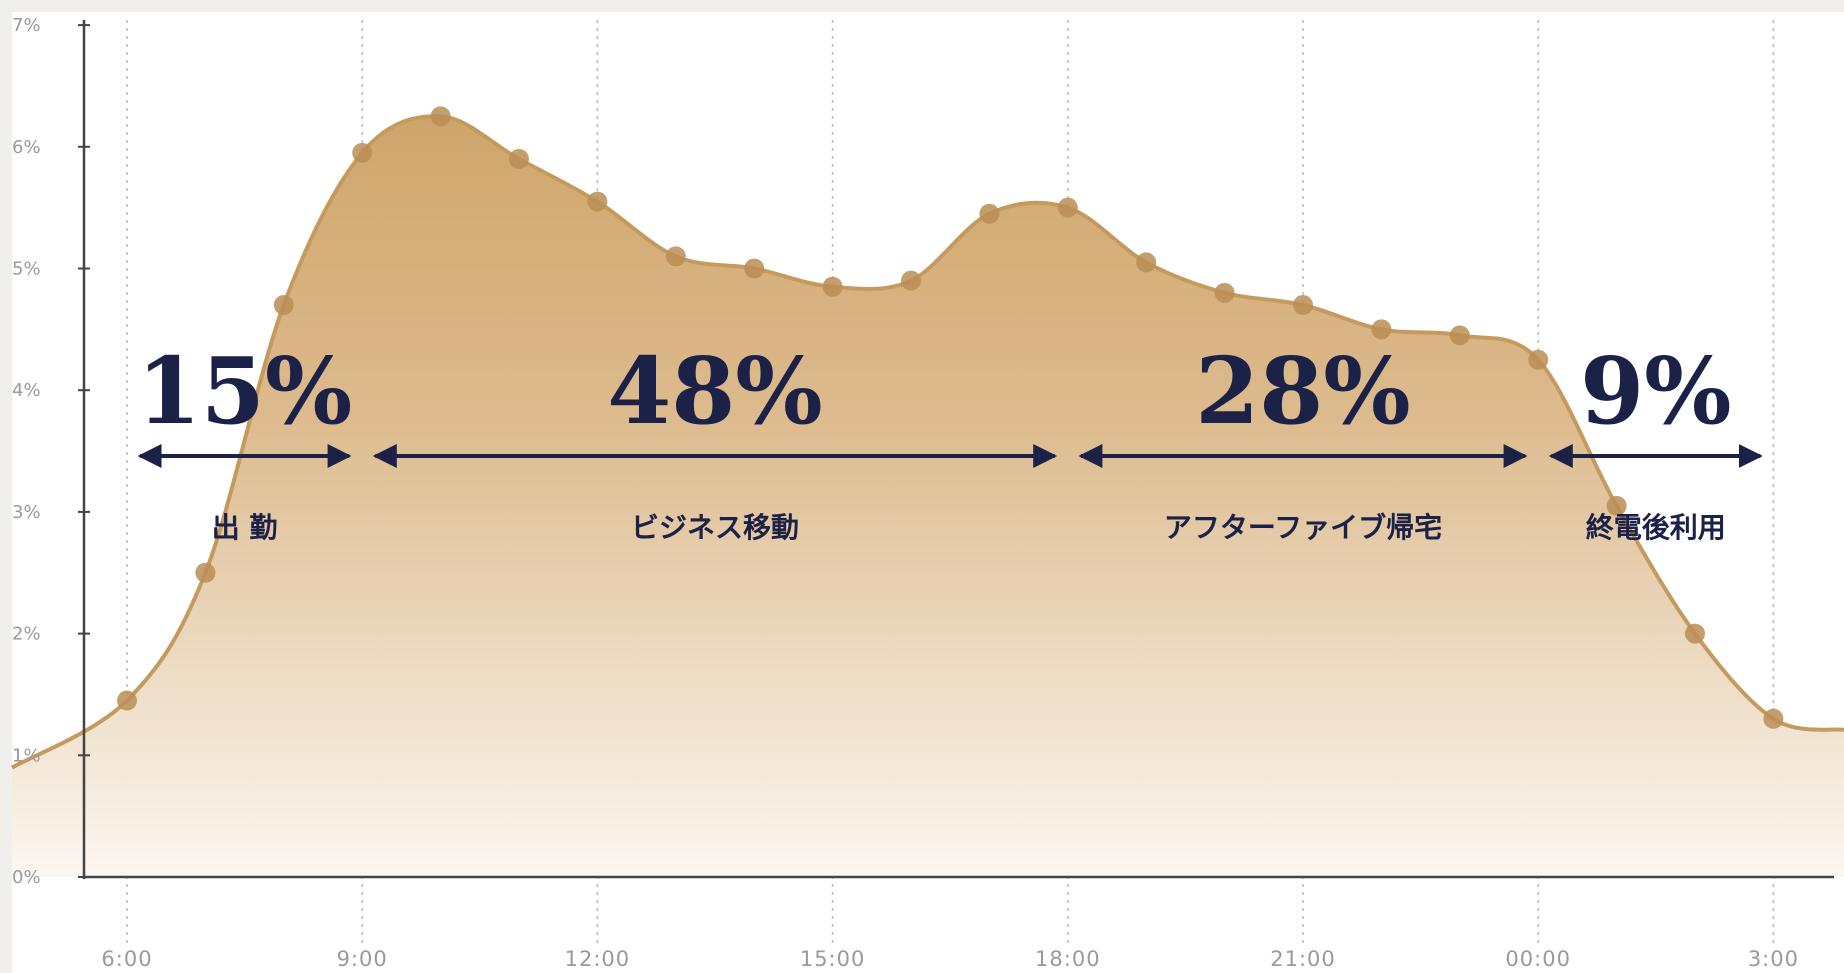  I want to click on y-tick-label: 0%, so click(26, 877).